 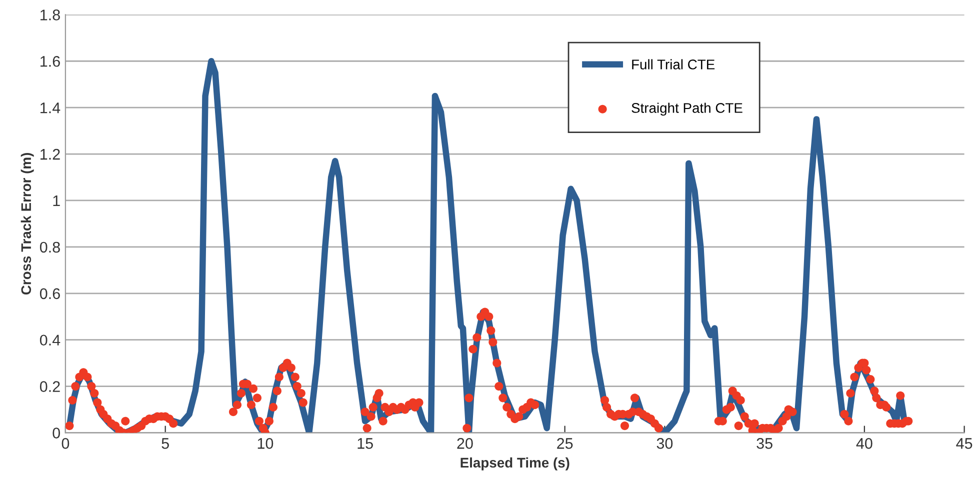 What do you see at coordinates (365, 443) in the screenshot?
I see `x-tick-label: 15` at bounding box center [365, 443].